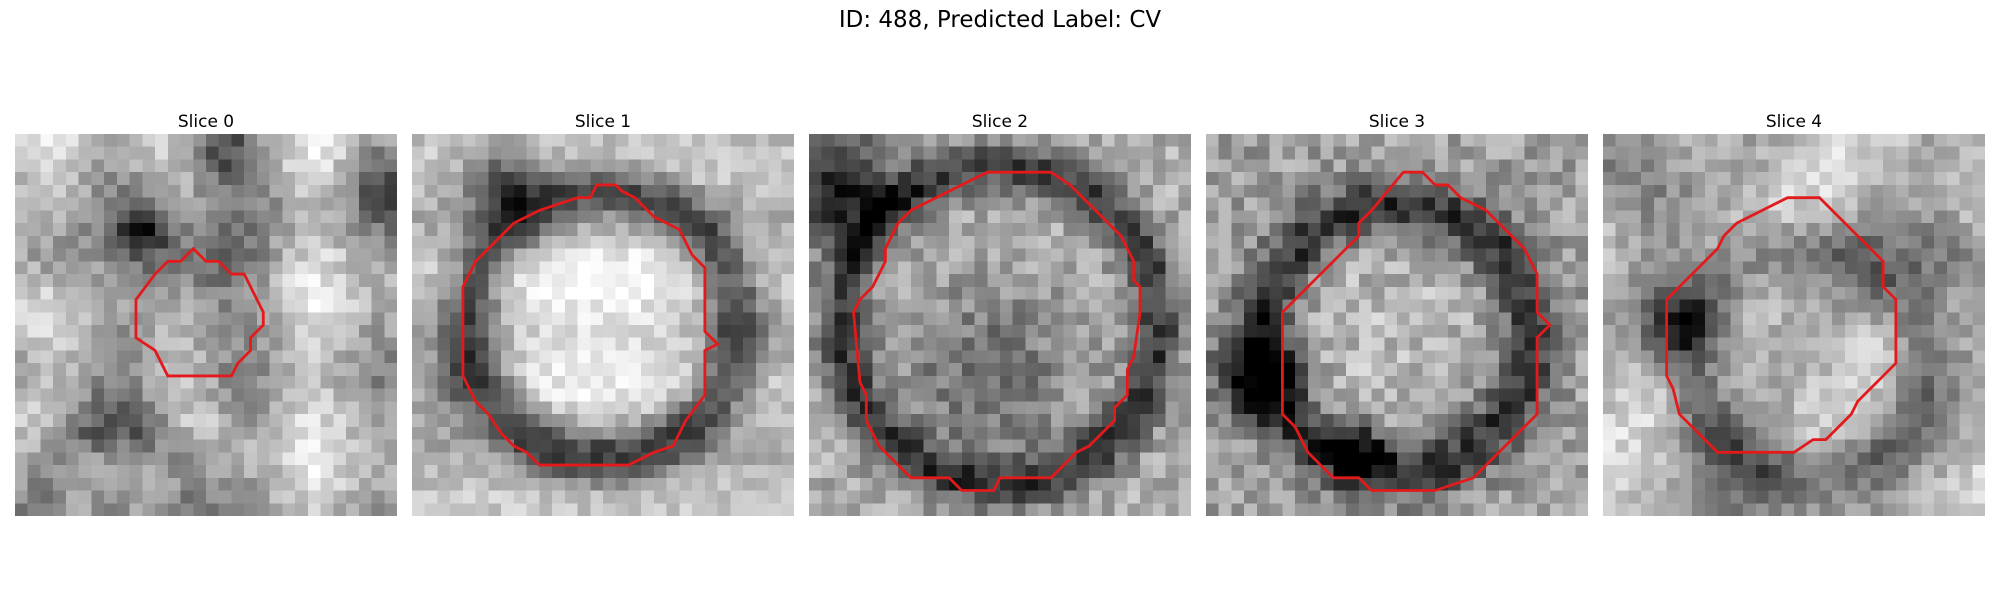 Image resolution: width=2000 pixels, height=600 pixels. Describe the element at coordinates (1794, 122) in the screenshot. I see `slice-title: Slice 4` at that location.